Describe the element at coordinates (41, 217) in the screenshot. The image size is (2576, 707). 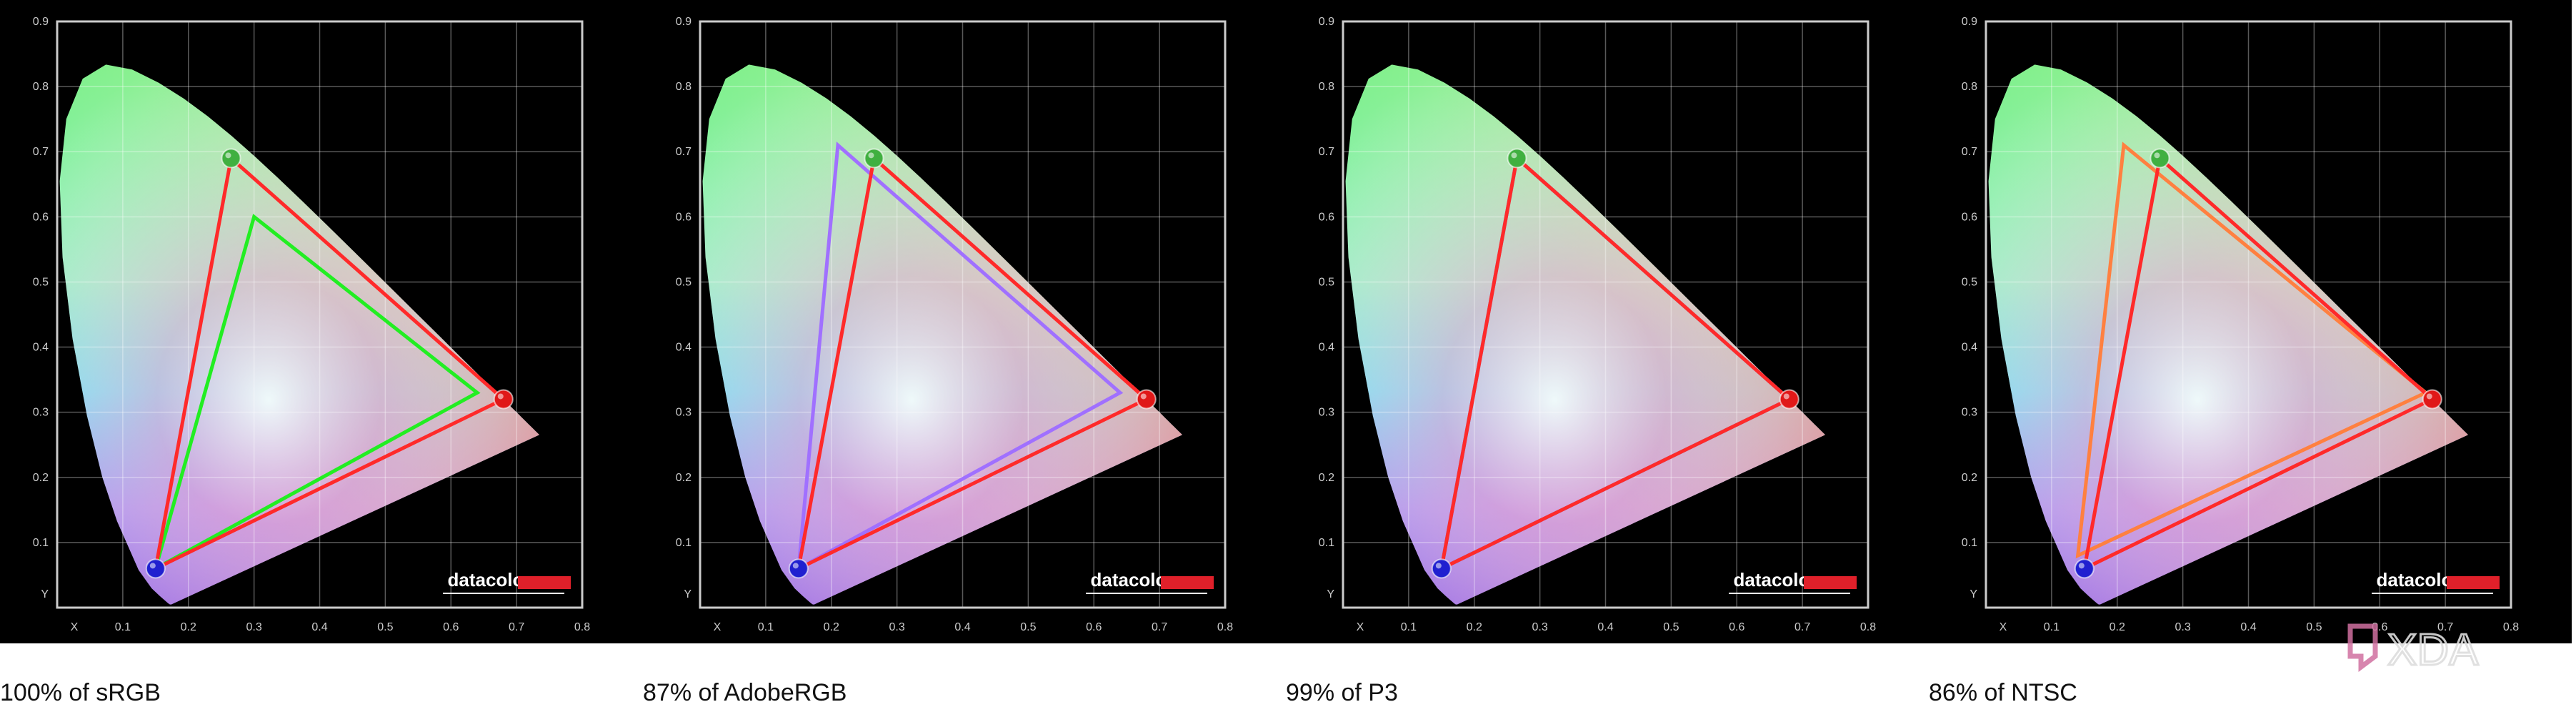
I see `y-tick-label: 0.6` at that location.